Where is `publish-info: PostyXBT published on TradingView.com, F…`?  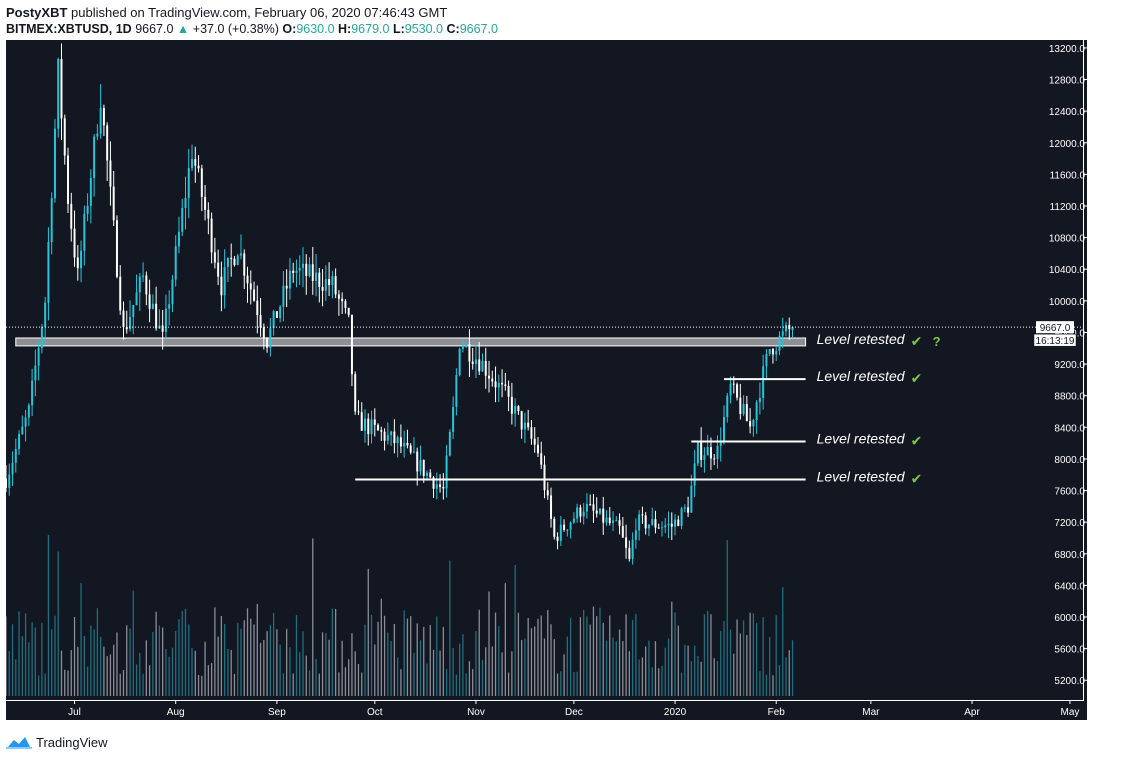 publish-info: PostyXBT published on TradingView.com, F… is located at coordinates (571, 13).